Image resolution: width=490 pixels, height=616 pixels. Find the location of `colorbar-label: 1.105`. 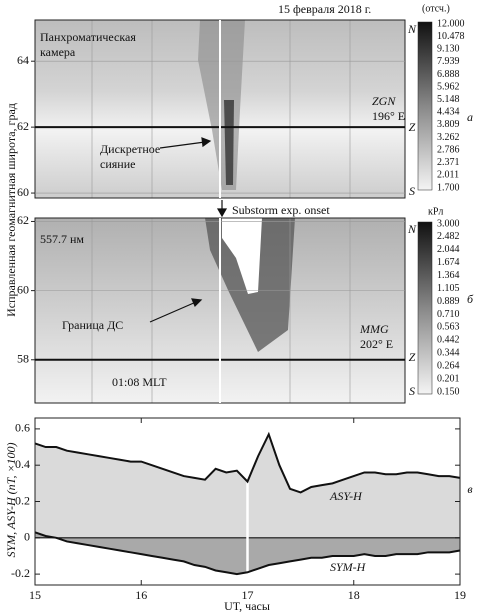

colorbar-label: 1.105 is located at coordinates (448, 288).